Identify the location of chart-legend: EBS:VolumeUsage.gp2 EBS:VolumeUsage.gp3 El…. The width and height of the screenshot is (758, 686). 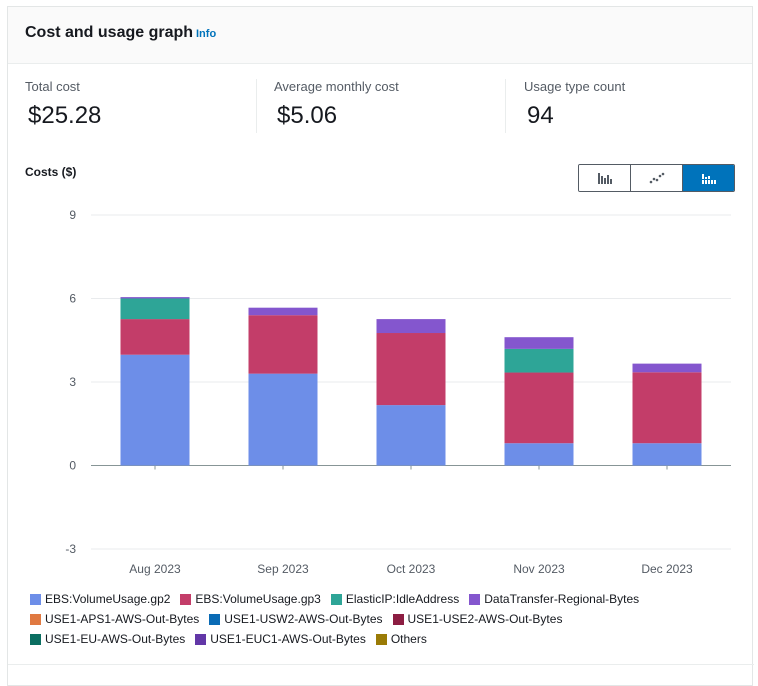
(390, 619).